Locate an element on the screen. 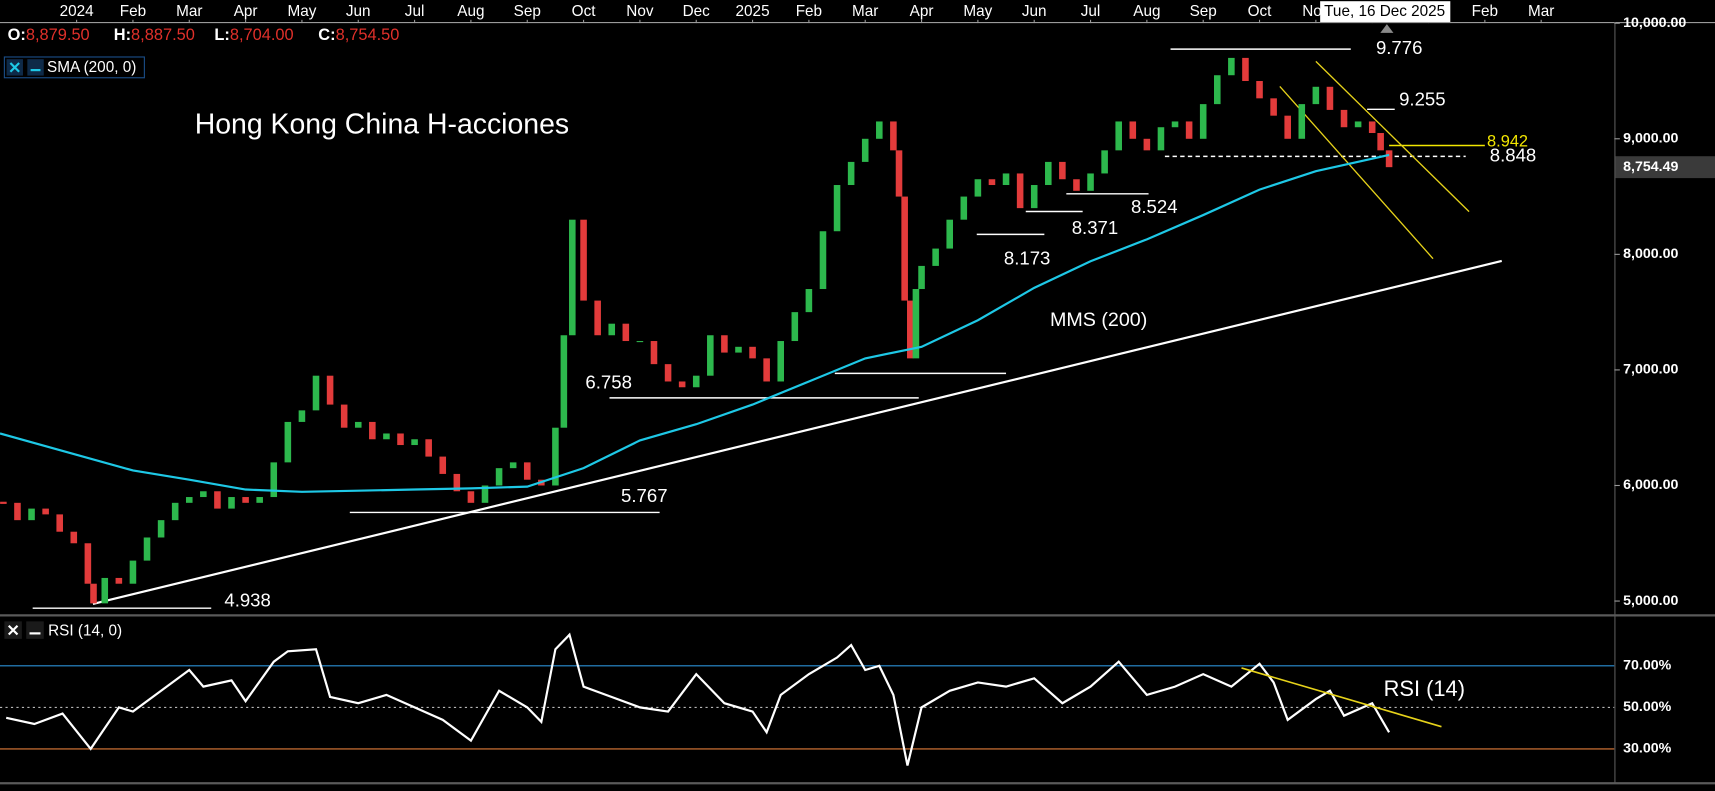  collapse-icon is located at coordinates (35, 633).